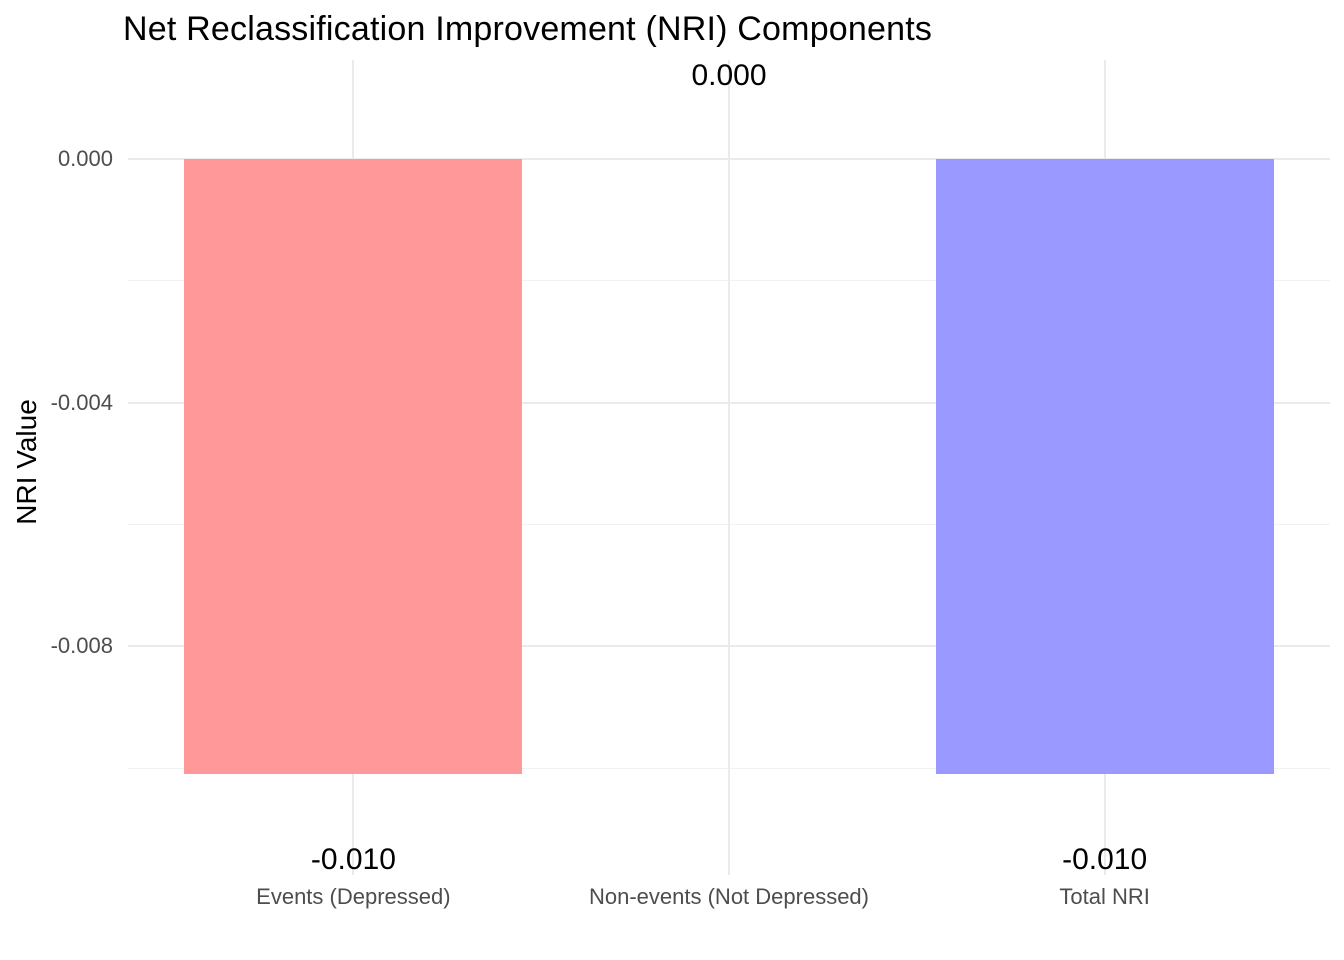 The width and height of the screenshot is (1344, 960). I want to click on value-label-non-events-not-depressed: 0.000, so click(729, 75).